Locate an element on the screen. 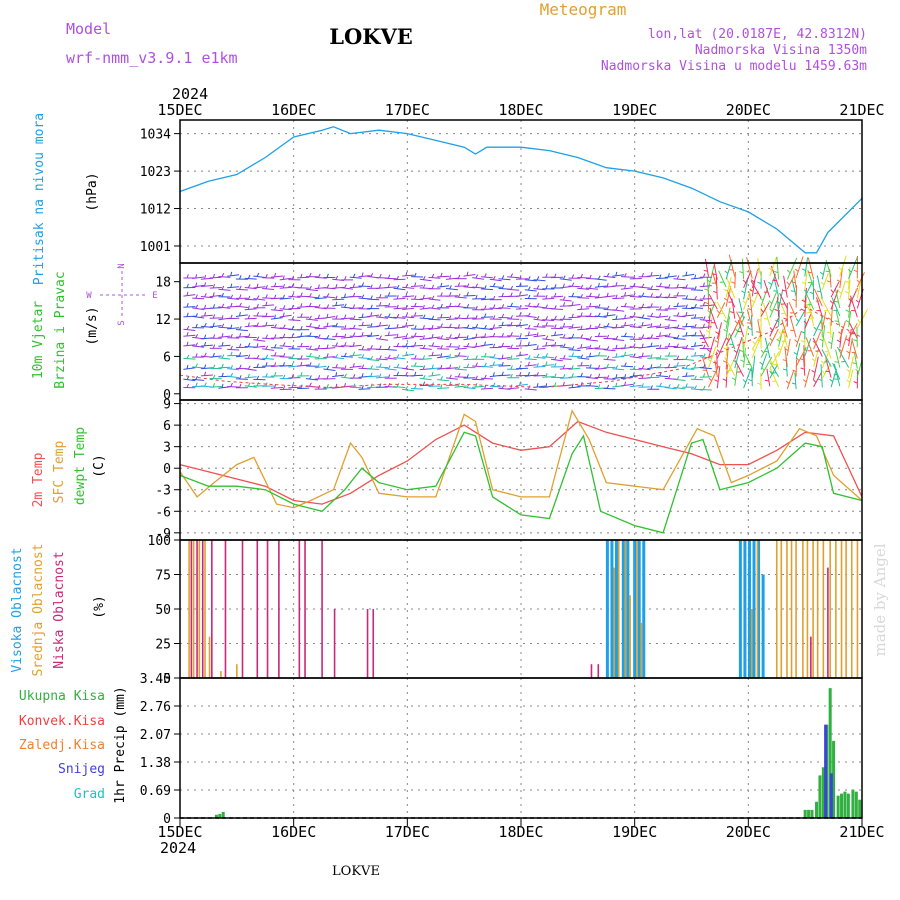 This screenshot has width=900, height=900. precip-bar is located at coordinates (805, 813).